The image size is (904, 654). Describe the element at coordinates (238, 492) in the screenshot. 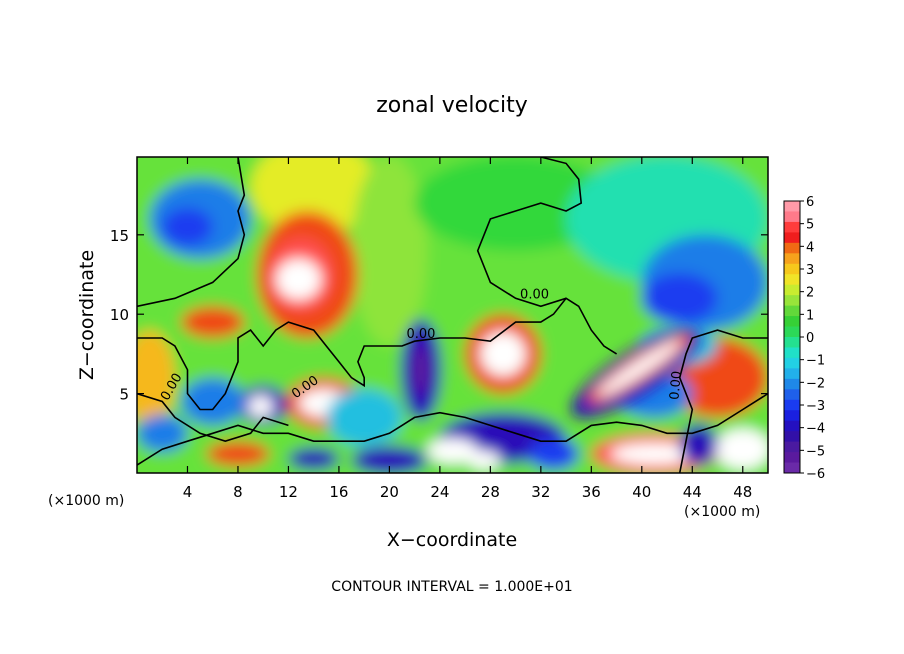

I see `x-tick-label-1: 8` at that location.